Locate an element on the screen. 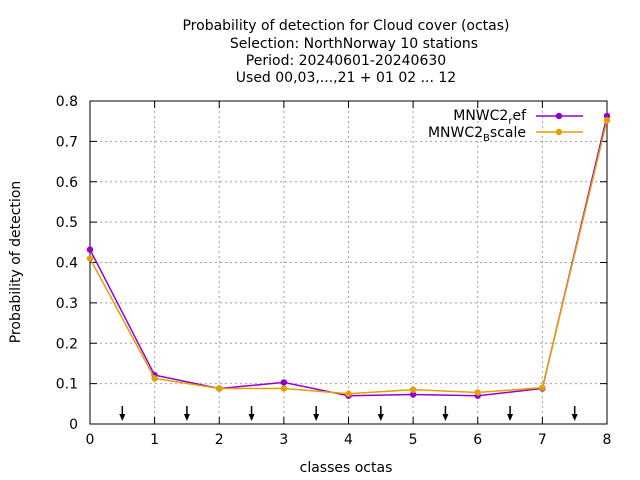 The width and height of the screenshot is (640, 480). x-tick-label: 4 is located at coordinates (348, 440).